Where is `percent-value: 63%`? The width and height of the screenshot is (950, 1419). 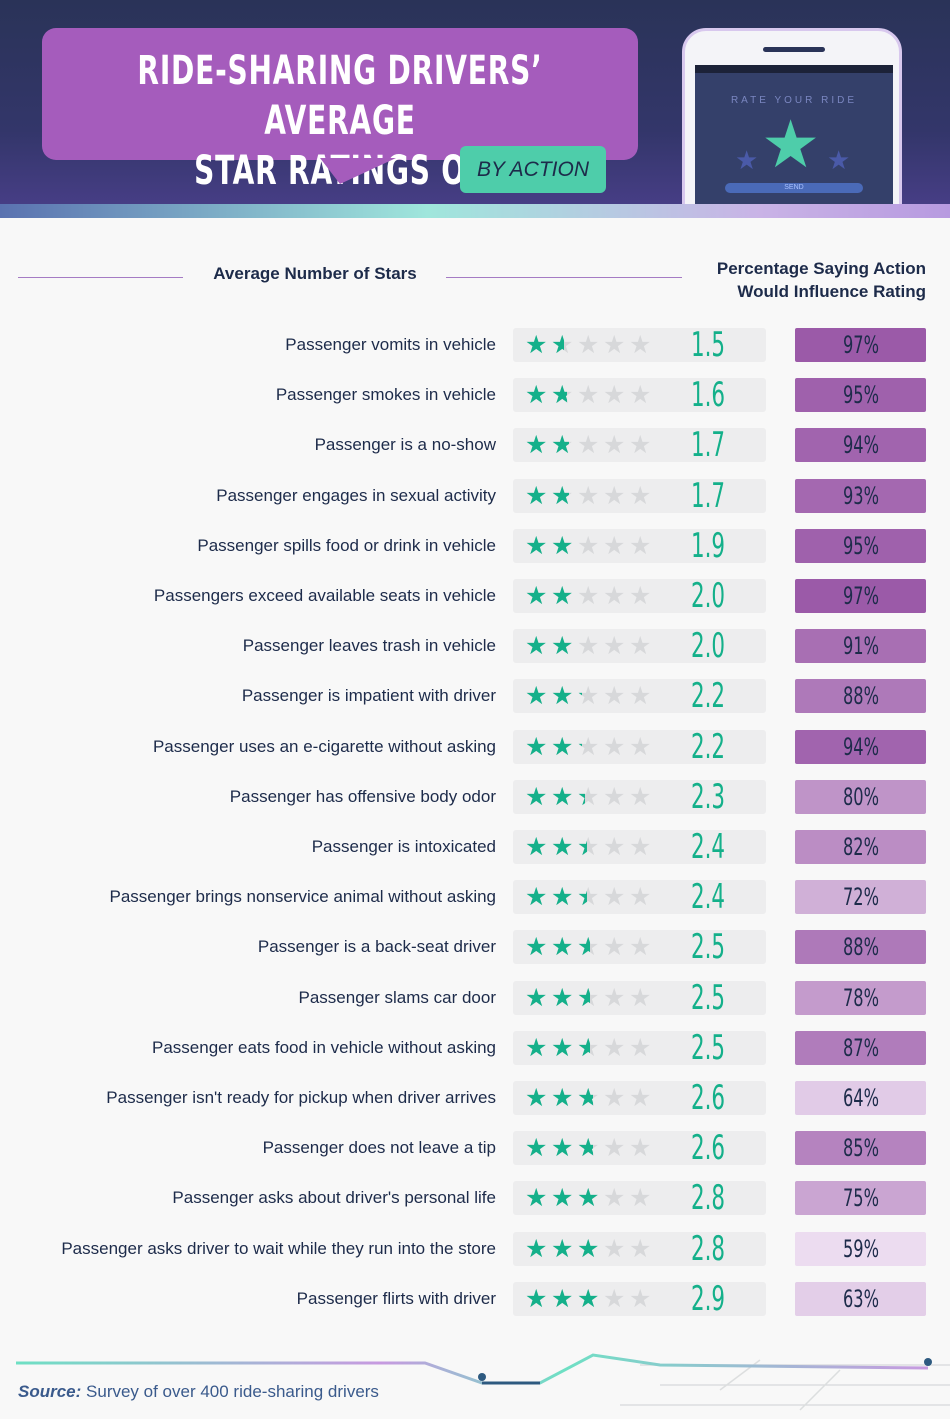 percent-value: 63% is located at coordinates (860, 1298).